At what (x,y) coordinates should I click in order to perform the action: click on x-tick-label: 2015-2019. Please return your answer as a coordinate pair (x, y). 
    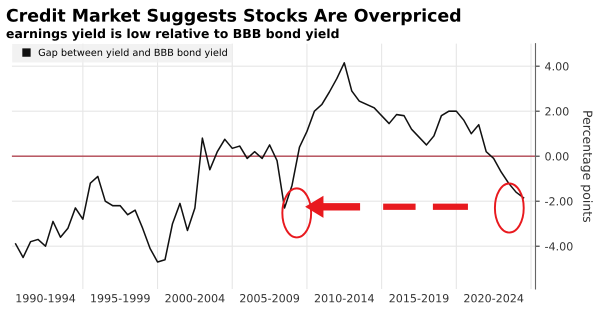
    Looking at the image, I should click on (419, 298).